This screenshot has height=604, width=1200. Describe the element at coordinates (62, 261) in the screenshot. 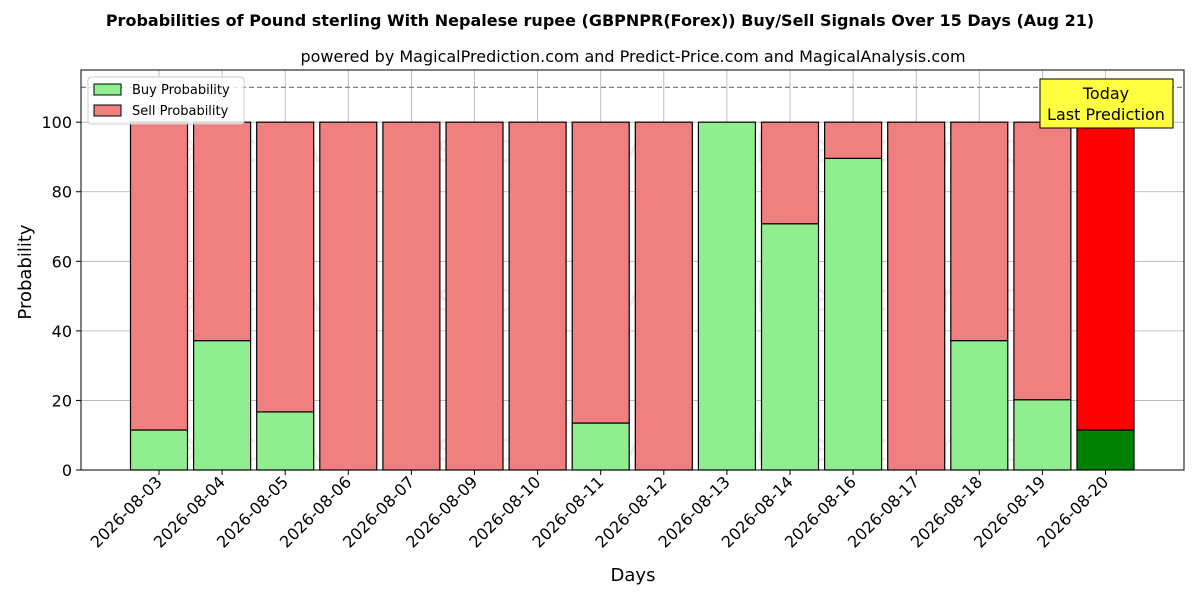

I see `y-tick-label: 60` at that location.